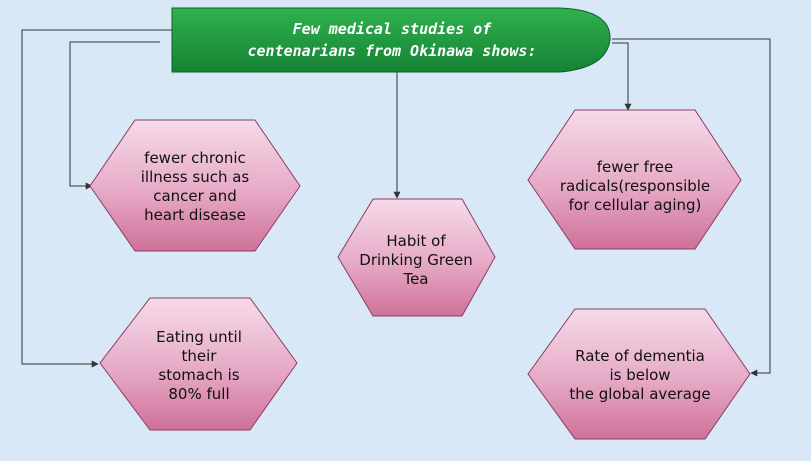  I want to click on node-chronic-illness-line-4: heart disease, so click(195, 215).